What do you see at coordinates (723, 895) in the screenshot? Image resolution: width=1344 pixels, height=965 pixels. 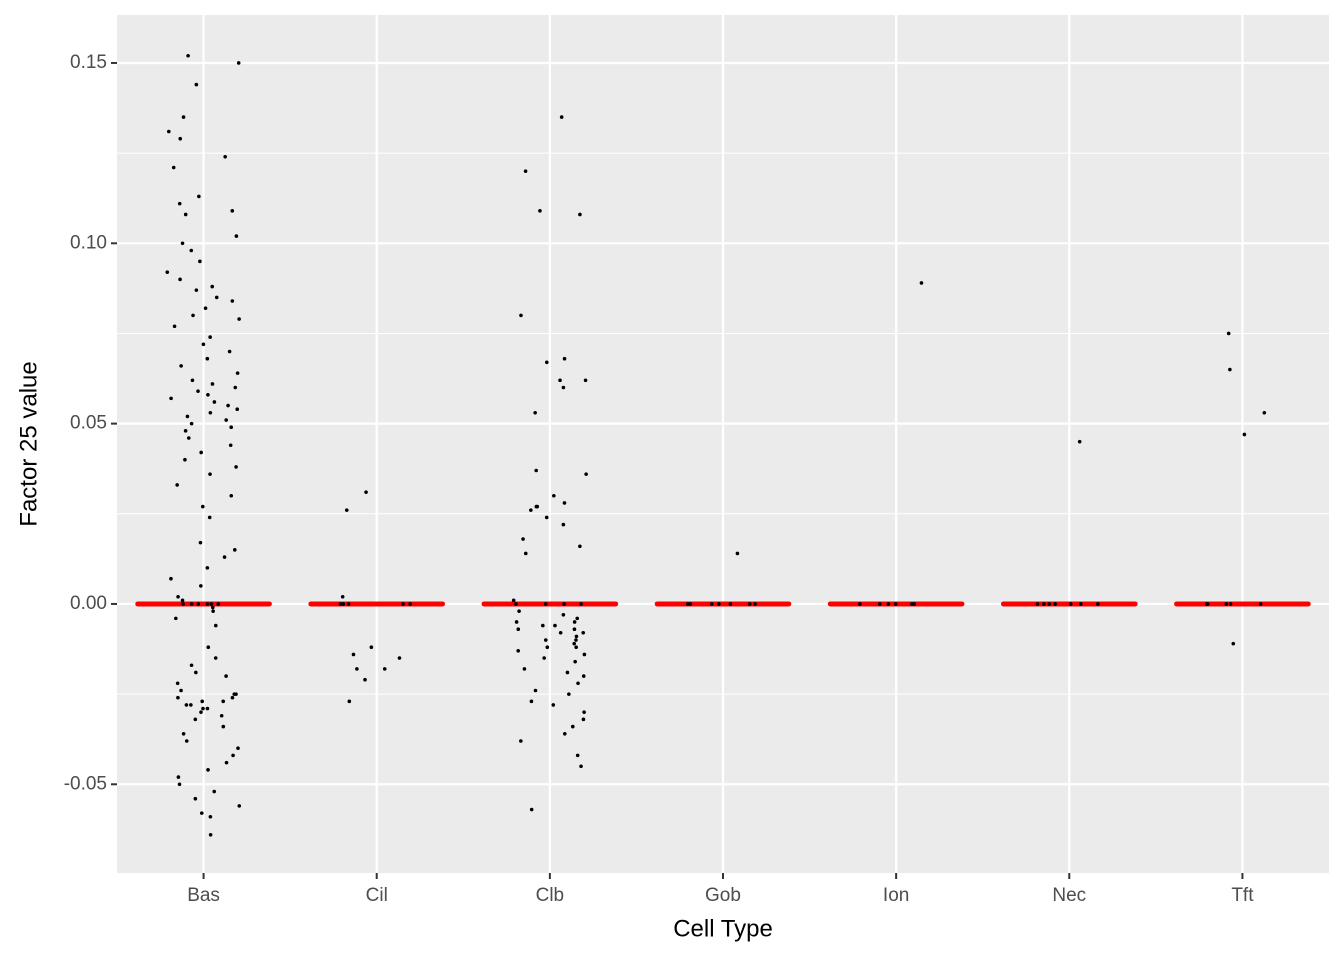 I see `x-tick-label: Gob` at bounding box center [723, 895].